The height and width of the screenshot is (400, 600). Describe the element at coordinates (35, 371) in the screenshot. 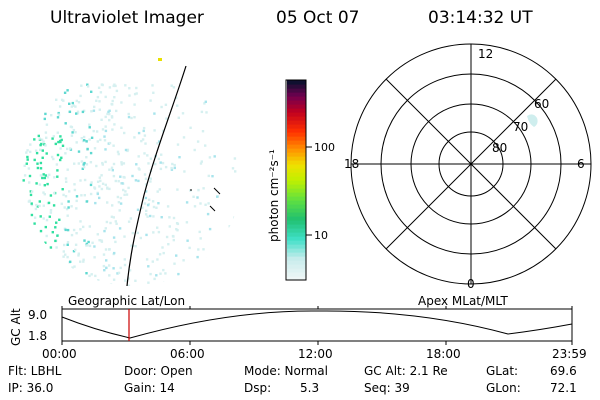

I see `status-flt: Flt: LBHL` at that location.